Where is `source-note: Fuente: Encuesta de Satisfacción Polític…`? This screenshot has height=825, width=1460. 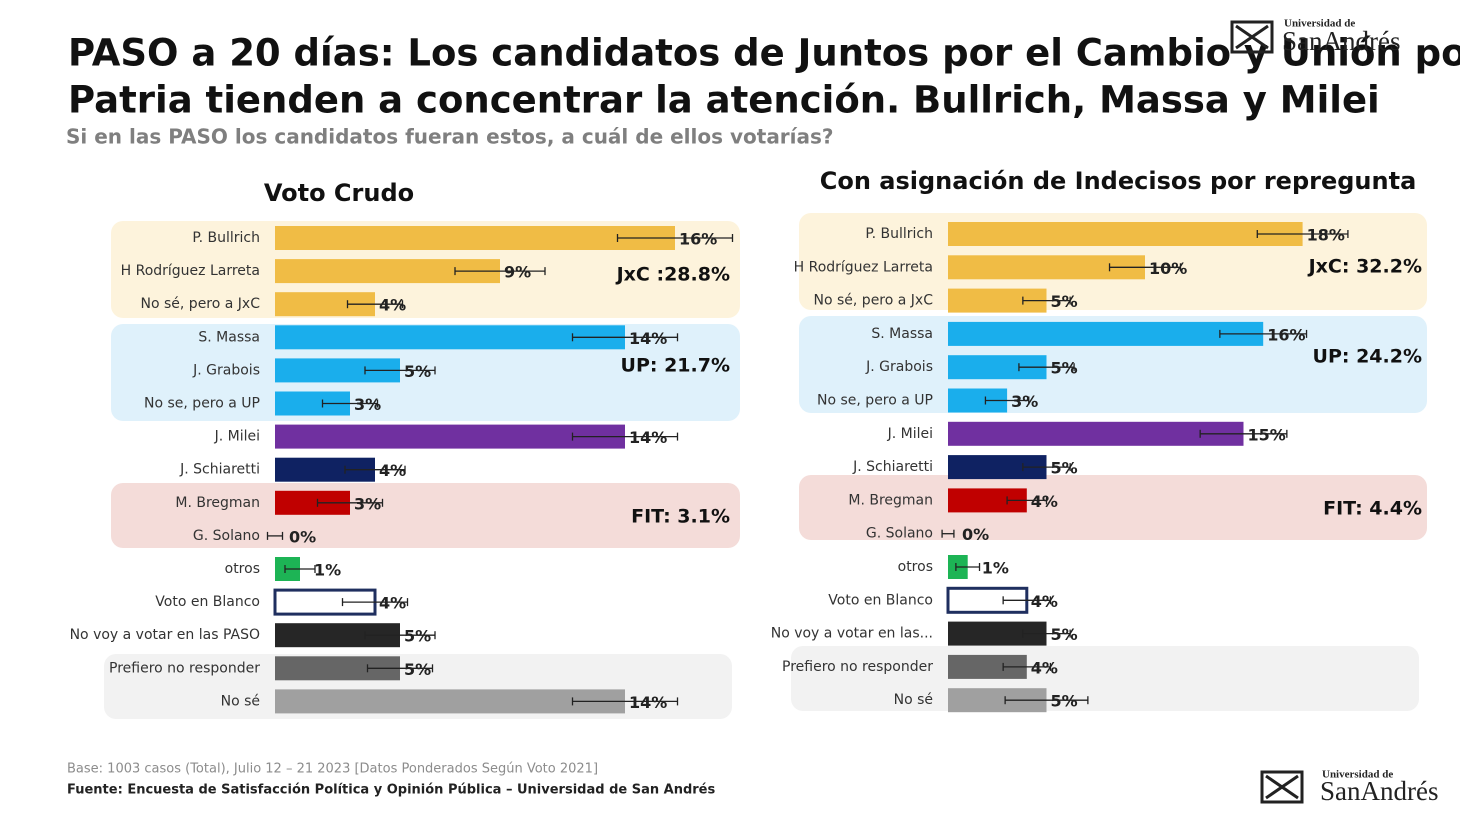 source-note: Fuente: Encuesta de Satisfacción Polític… is located at coordinates (391, 790).